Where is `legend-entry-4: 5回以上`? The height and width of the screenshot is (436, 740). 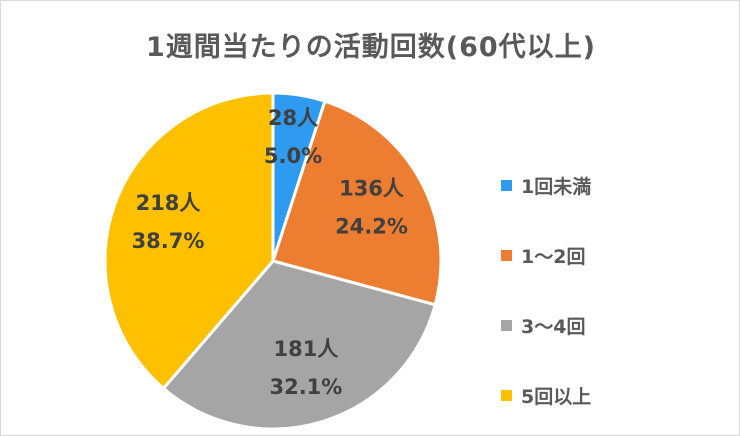
legend-entry-4: 5回以上 is located at coordinates (546, 395).